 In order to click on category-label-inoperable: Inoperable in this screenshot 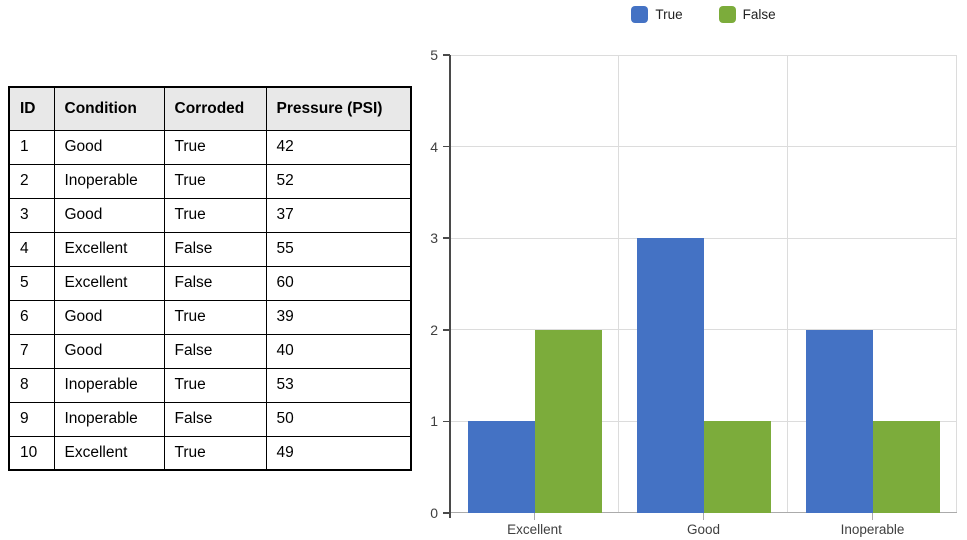, I will do `click(872, 529)`.